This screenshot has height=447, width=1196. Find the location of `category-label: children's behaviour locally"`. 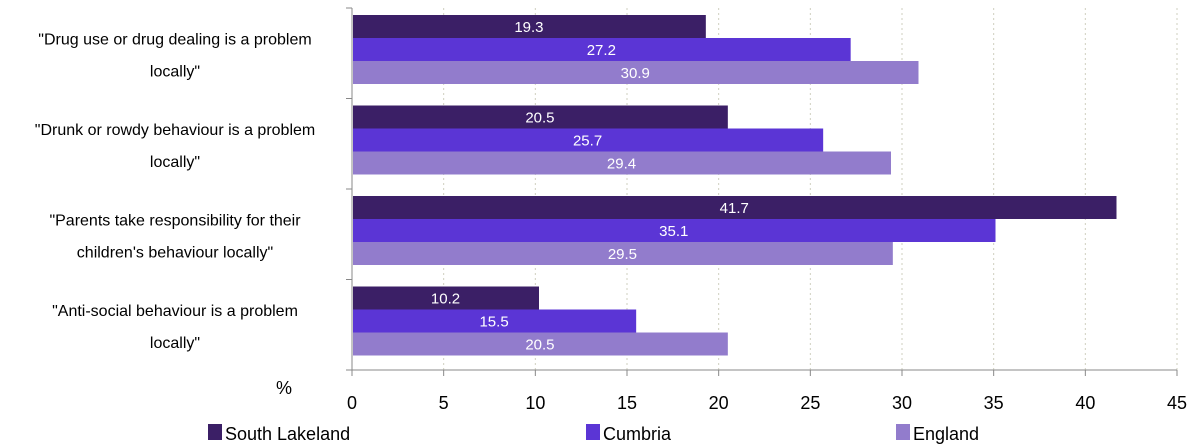

category-label: children's behaviour locally" is located at coordinates (175, 252).